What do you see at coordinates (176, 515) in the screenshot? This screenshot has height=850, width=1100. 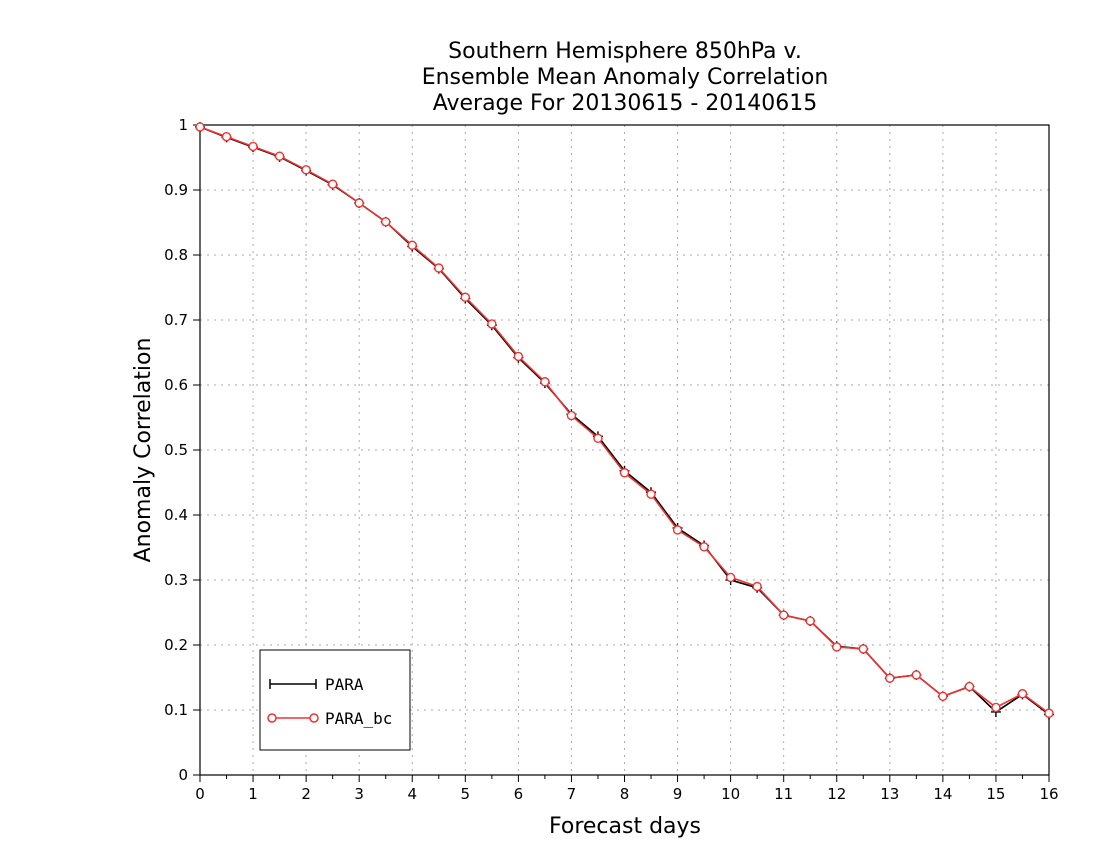 I see `y-tick-label: 0.4` at bounding box center [176, 515].